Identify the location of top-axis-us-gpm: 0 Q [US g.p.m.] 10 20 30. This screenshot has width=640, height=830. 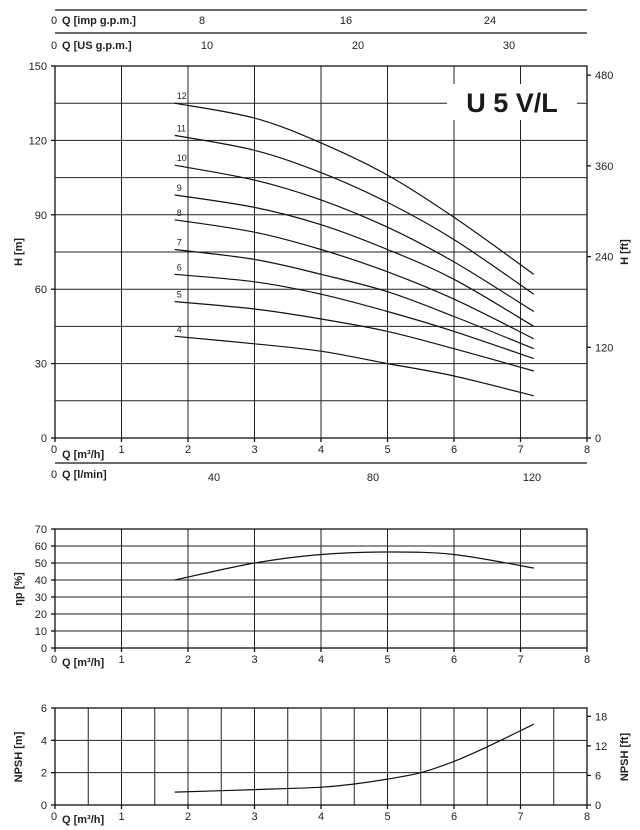
(319, 42).